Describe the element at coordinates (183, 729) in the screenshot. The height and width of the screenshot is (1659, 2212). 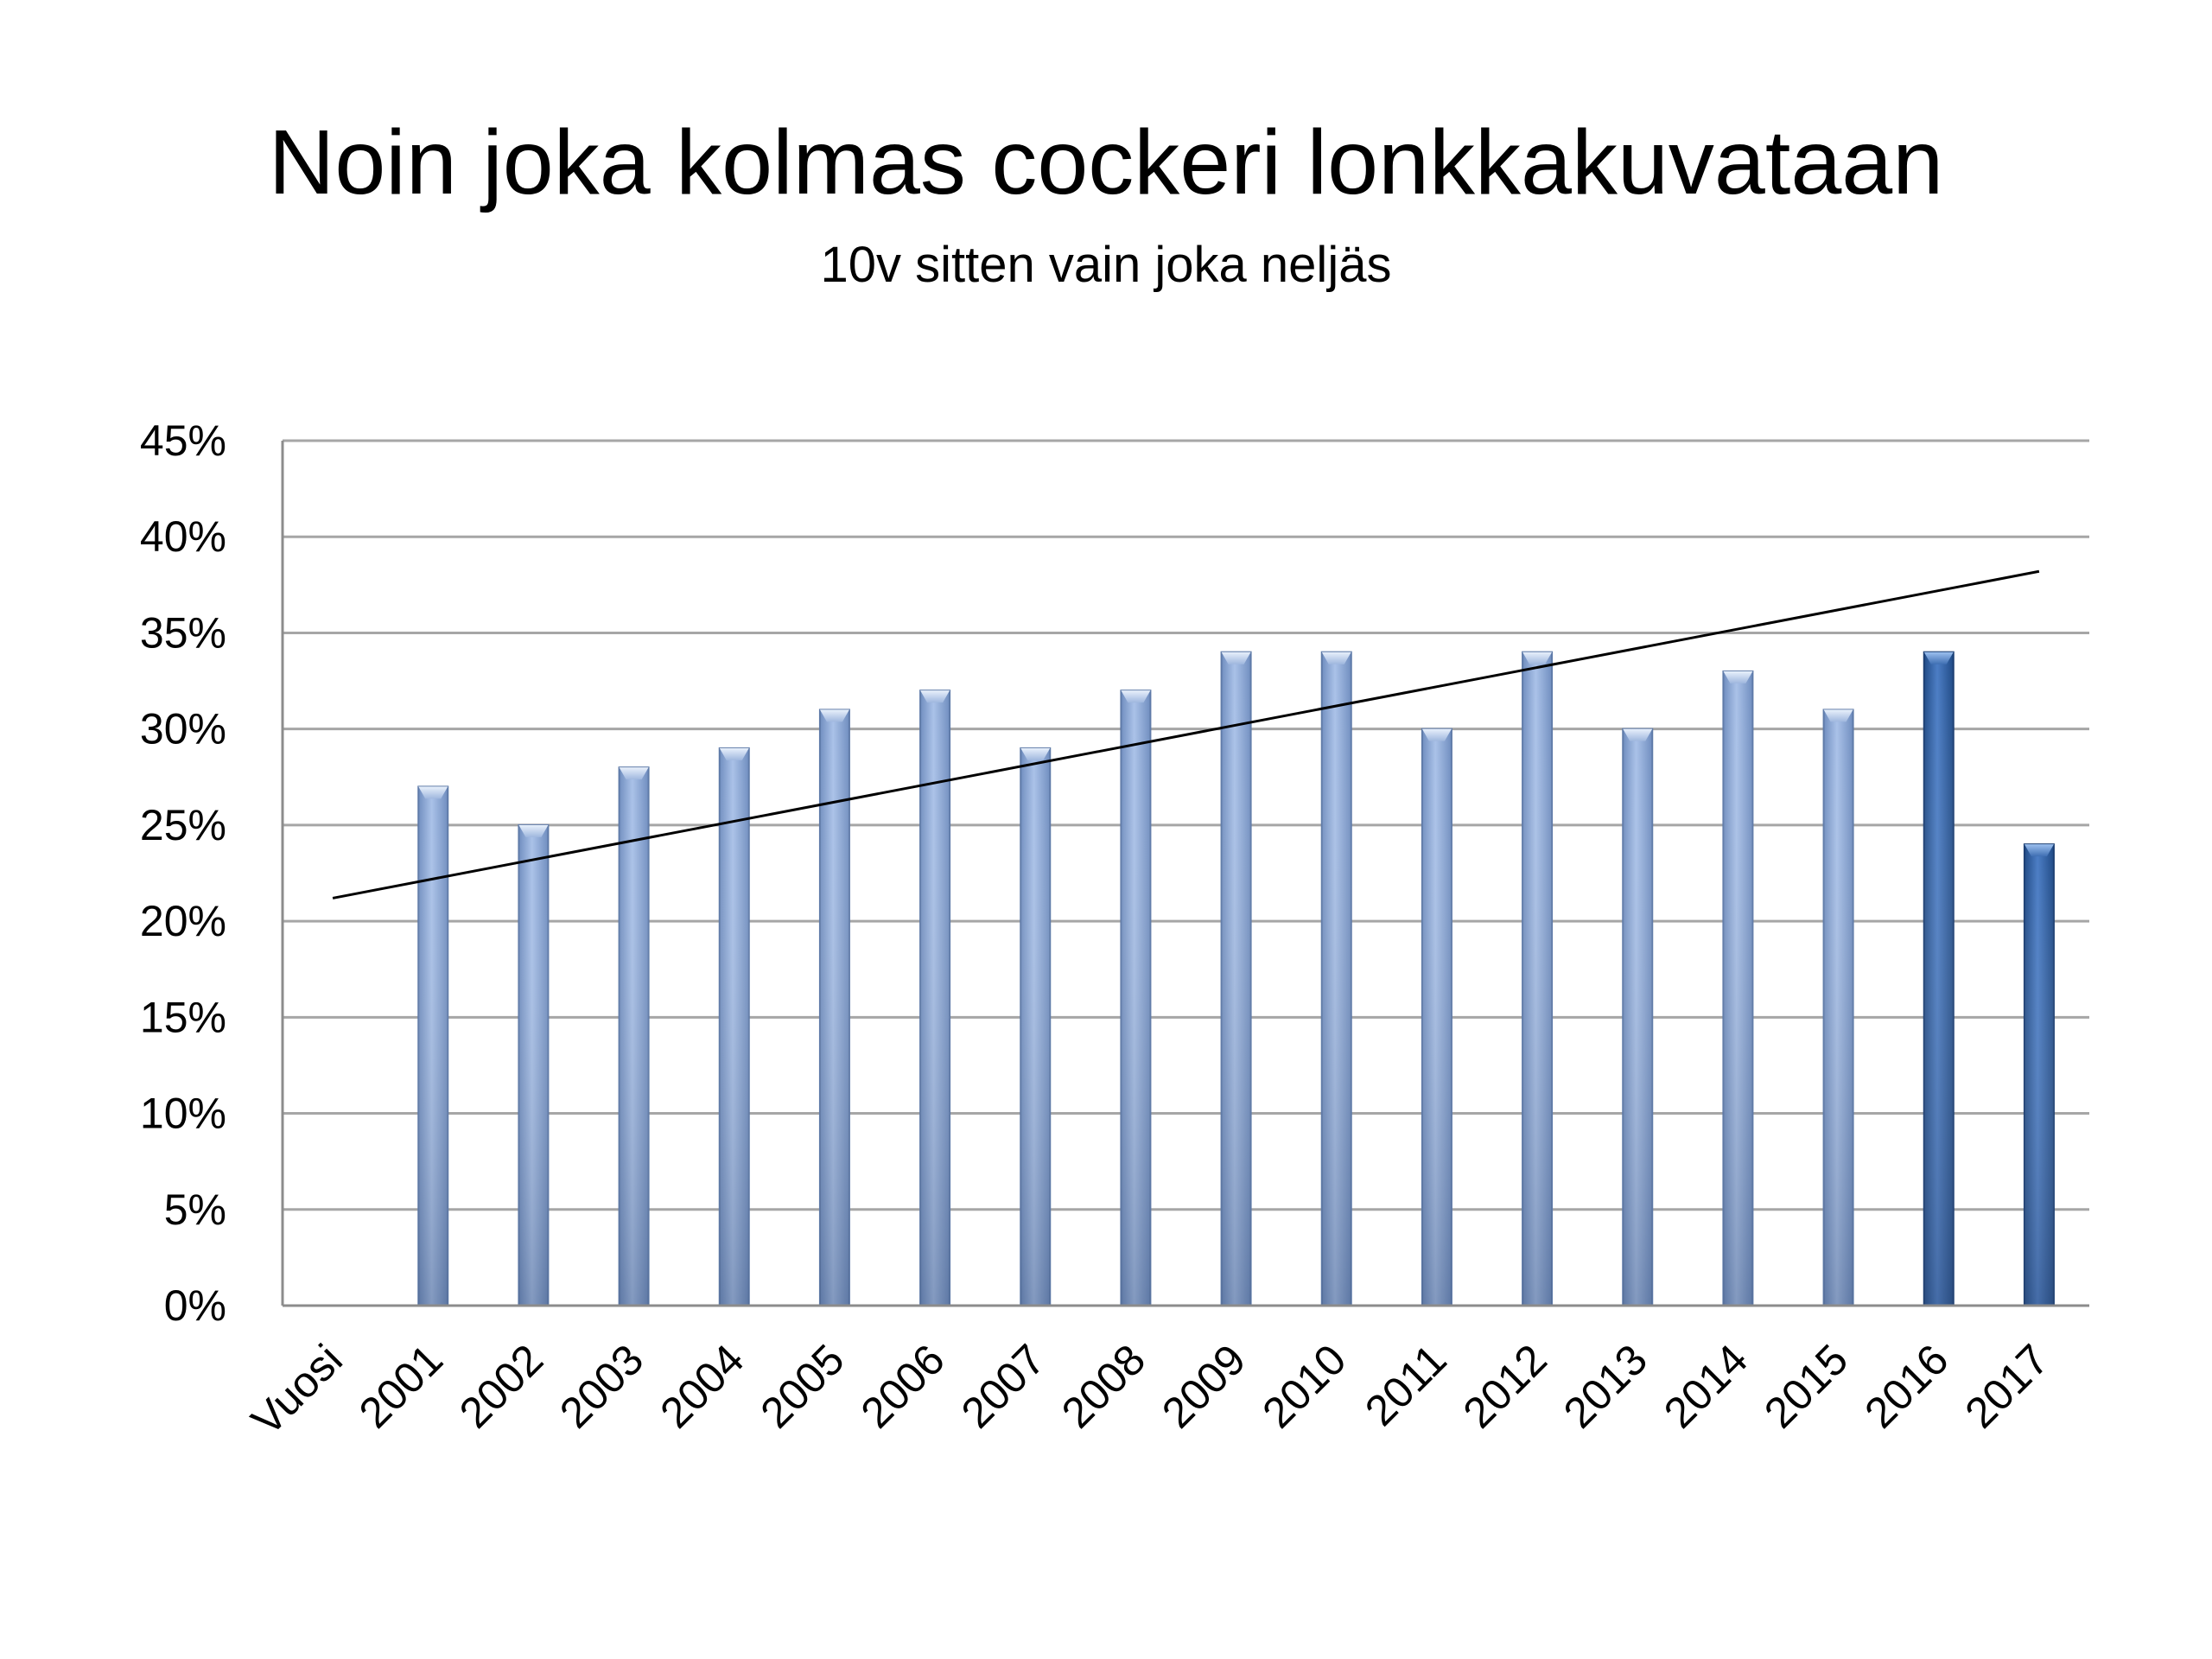
I see `y-tick-label: 30%` at that location.